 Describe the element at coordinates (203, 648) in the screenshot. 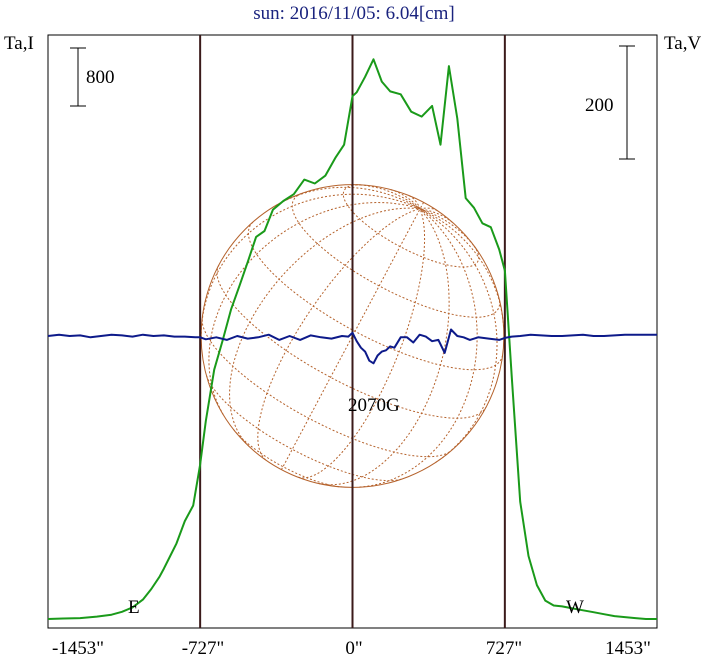

I see `x-tick-label: -727"` at that location.